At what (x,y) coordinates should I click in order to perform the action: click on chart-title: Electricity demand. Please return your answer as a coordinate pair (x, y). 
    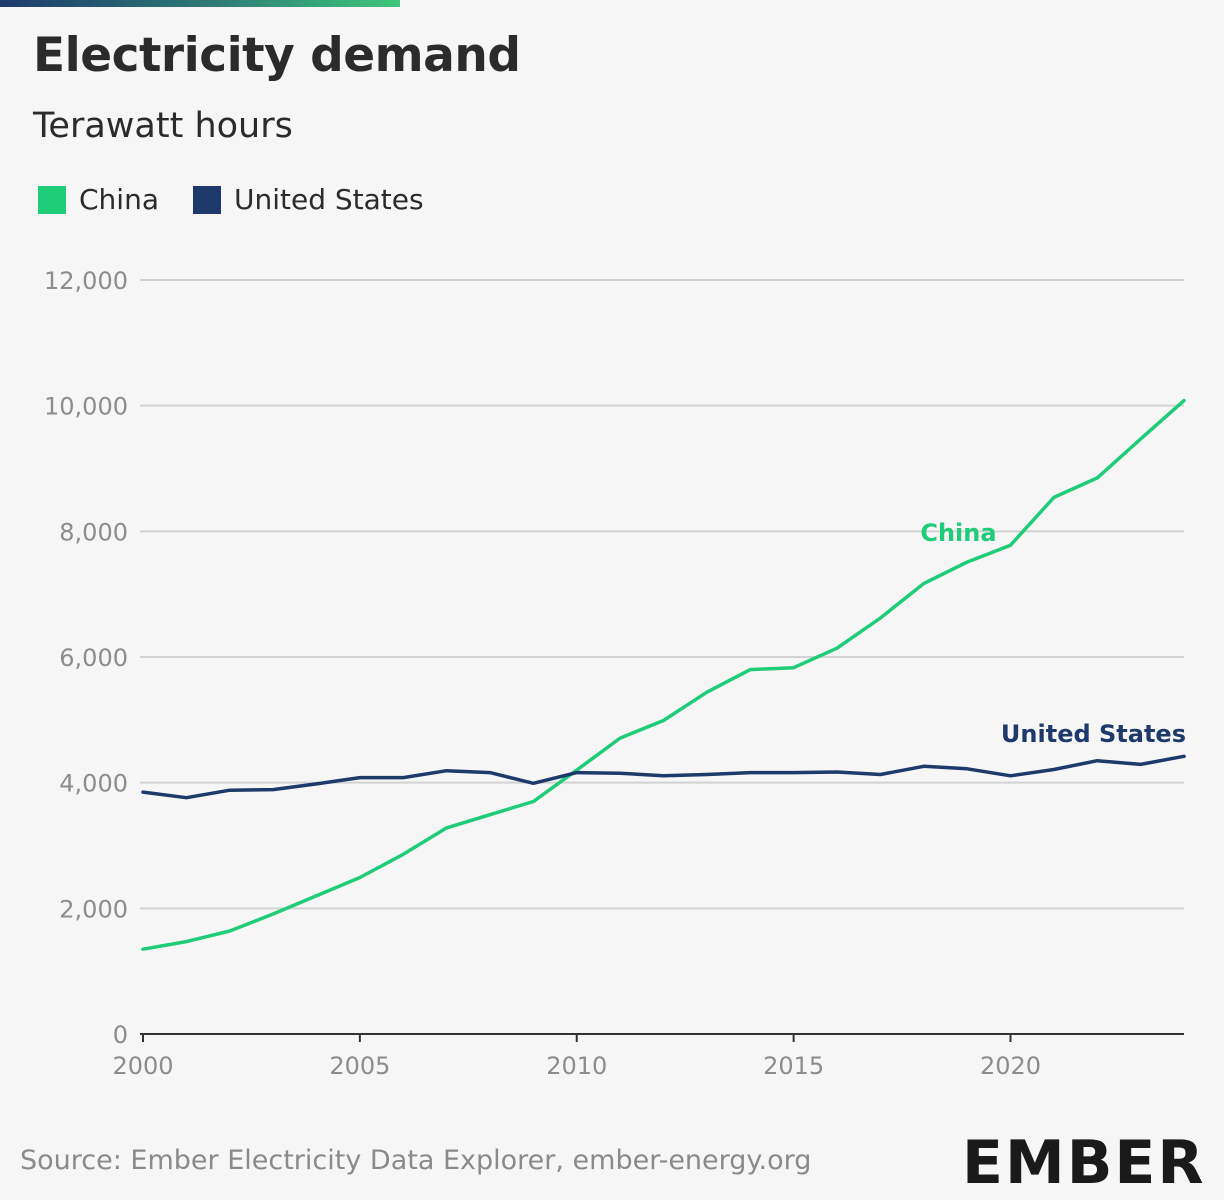
    Looking at the image, I should click on (277, 55).